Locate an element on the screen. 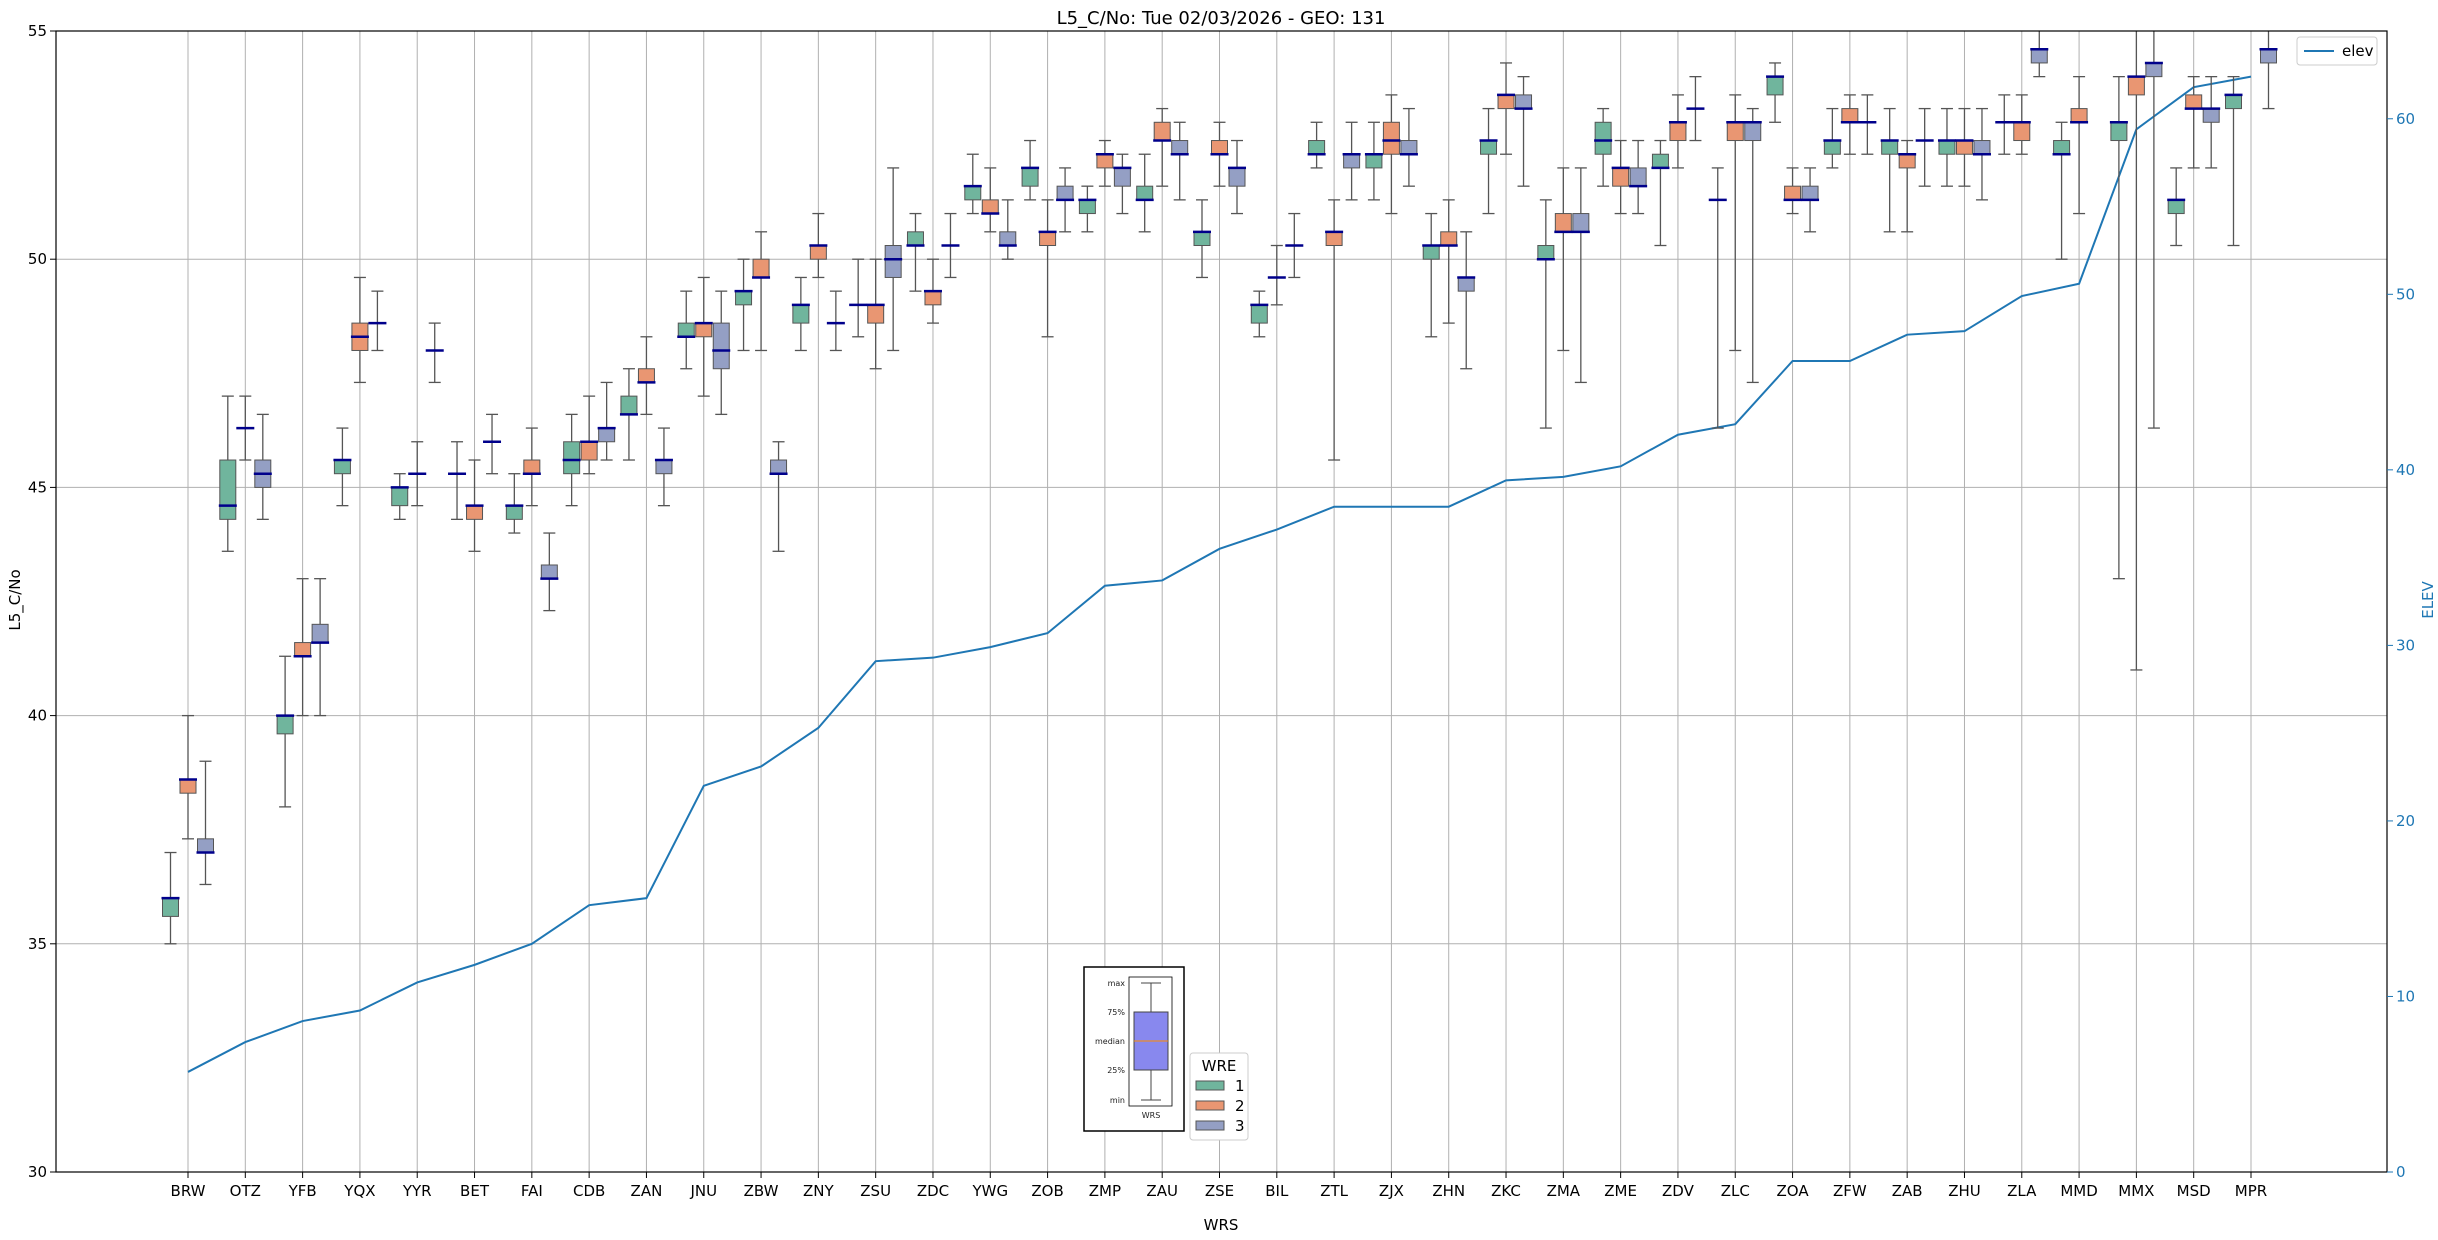 The width and height of the screenshot is (2438, 1240). box-wre2-zsu is located at coordinates (875, 314).